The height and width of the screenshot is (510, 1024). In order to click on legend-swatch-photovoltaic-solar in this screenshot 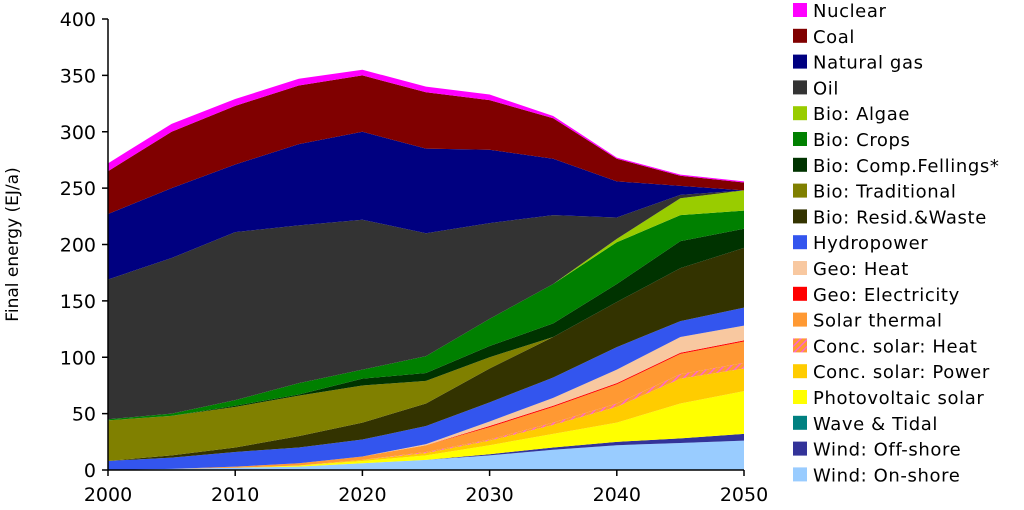, I will do `click(800, 397)`.